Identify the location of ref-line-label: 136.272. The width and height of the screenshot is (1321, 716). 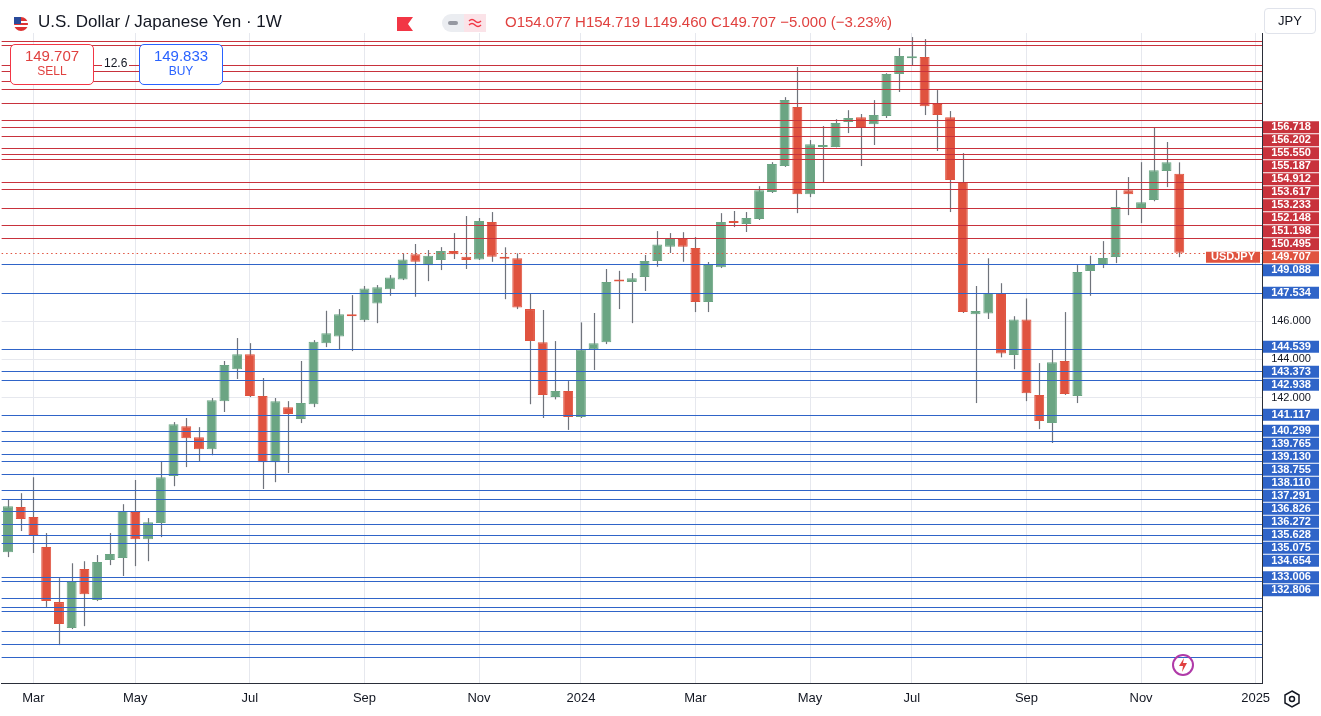
(1291, 520).